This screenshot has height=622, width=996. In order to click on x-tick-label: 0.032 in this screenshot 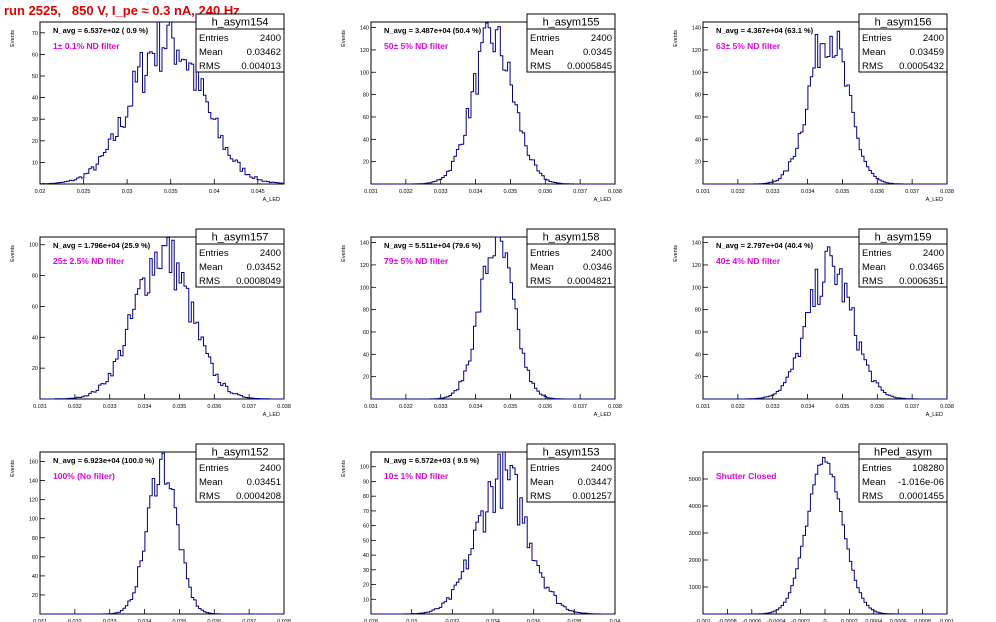, I will do `click(452, 620)`.